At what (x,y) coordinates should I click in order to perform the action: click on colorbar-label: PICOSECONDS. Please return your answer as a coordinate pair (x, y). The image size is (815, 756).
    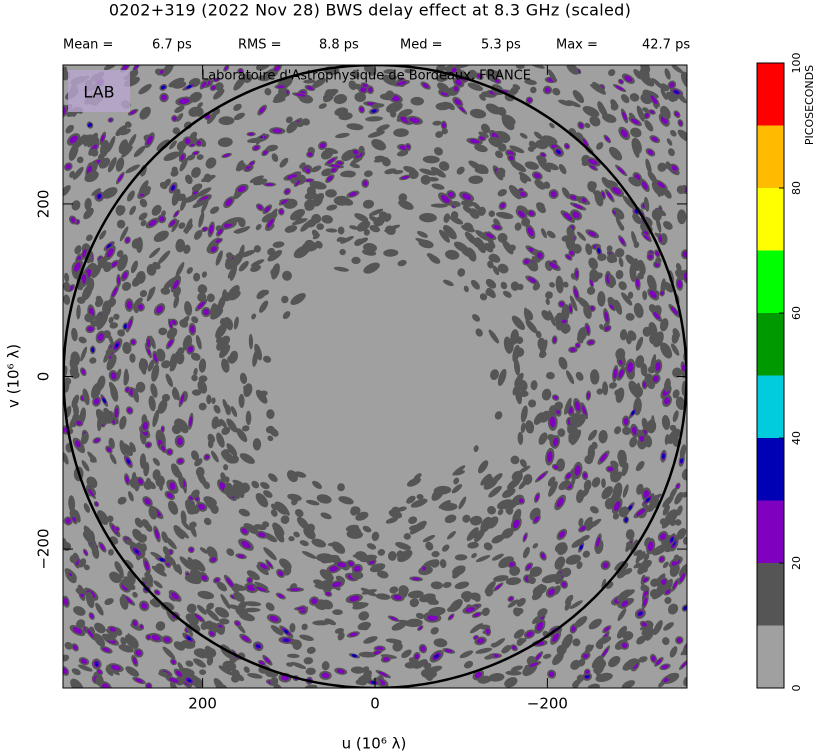
    Looking at the image, I should click on (809, 105).